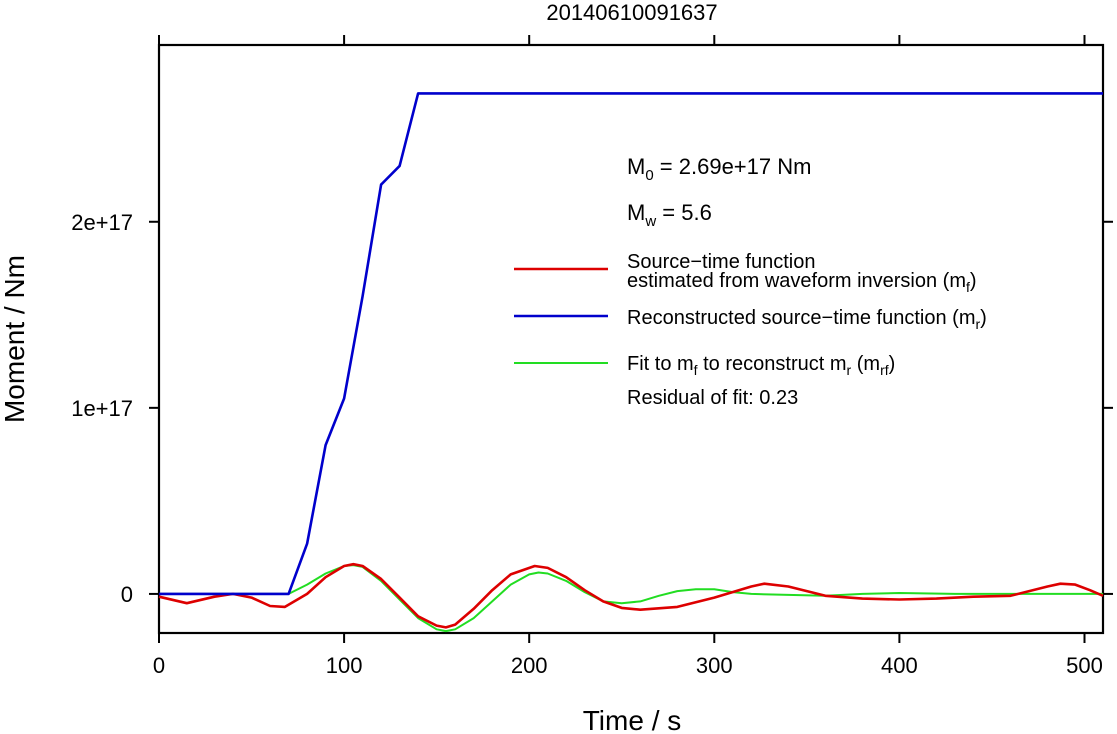 The width and height of the screenshot is (1117, 734). Describe the element at coordinates (15, 339) in the screenshot. I see `y-axis-label: Moment / Nm` at that location.